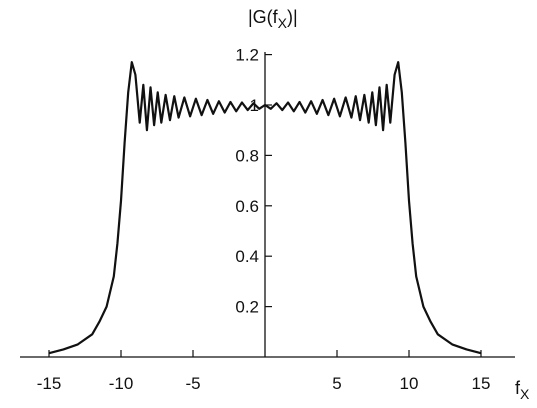 This screenshot has width=537, height=408. I want to click on x-tick-label: 15, so click(481, 383).